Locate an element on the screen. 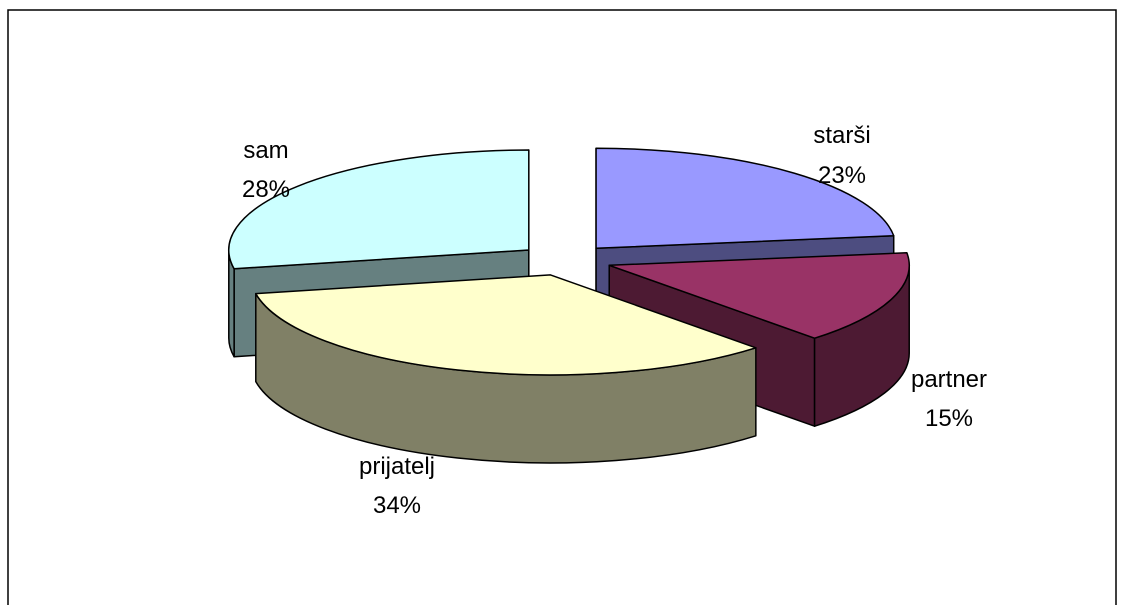  pie-slice-prijatelj is located at coordinates (506, 369).